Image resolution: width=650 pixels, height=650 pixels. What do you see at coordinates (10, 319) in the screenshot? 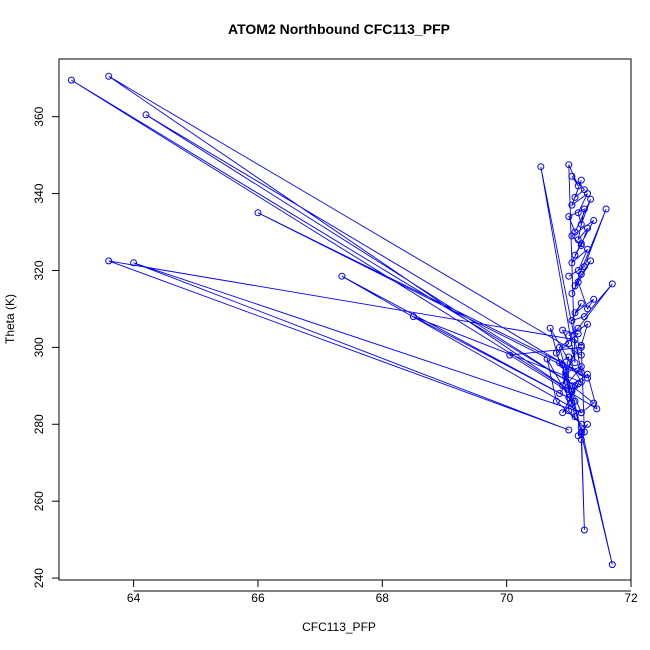
I see `y-axis-label: Theta (K)` at bounding box center [10, 319].